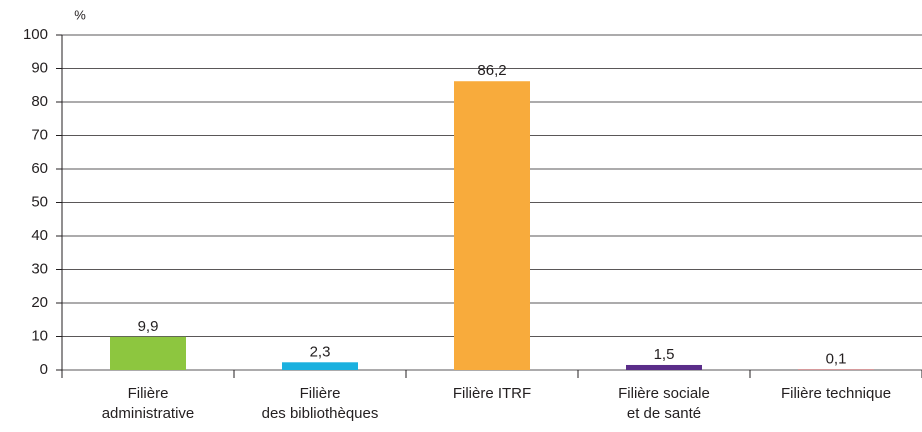 The height and width of the screenshot is (432, 922). I want to click on y-tick-label: 50, so click(39, 201).